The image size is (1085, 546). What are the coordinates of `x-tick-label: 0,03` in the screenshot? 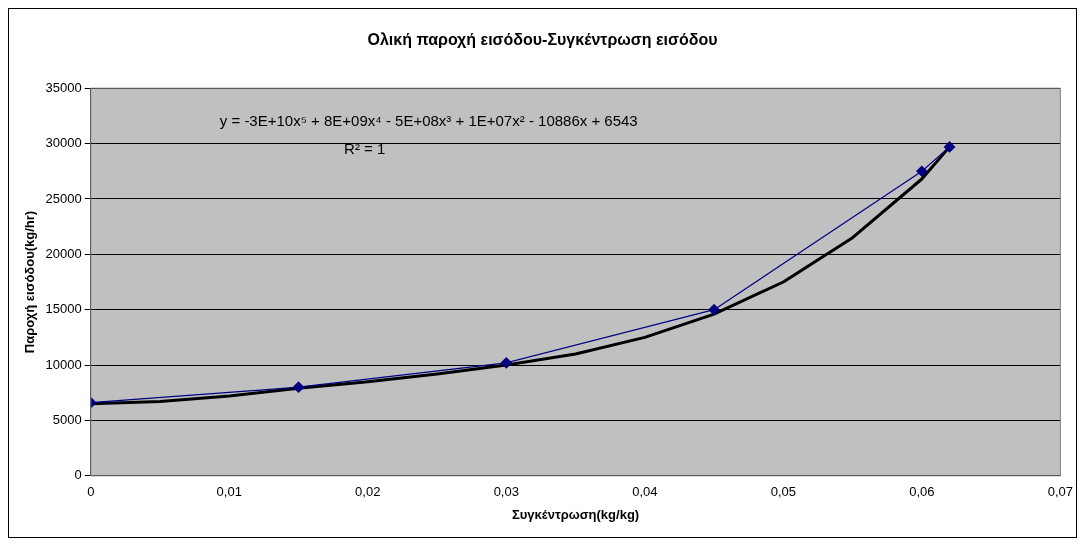 It's located at (506, 492).